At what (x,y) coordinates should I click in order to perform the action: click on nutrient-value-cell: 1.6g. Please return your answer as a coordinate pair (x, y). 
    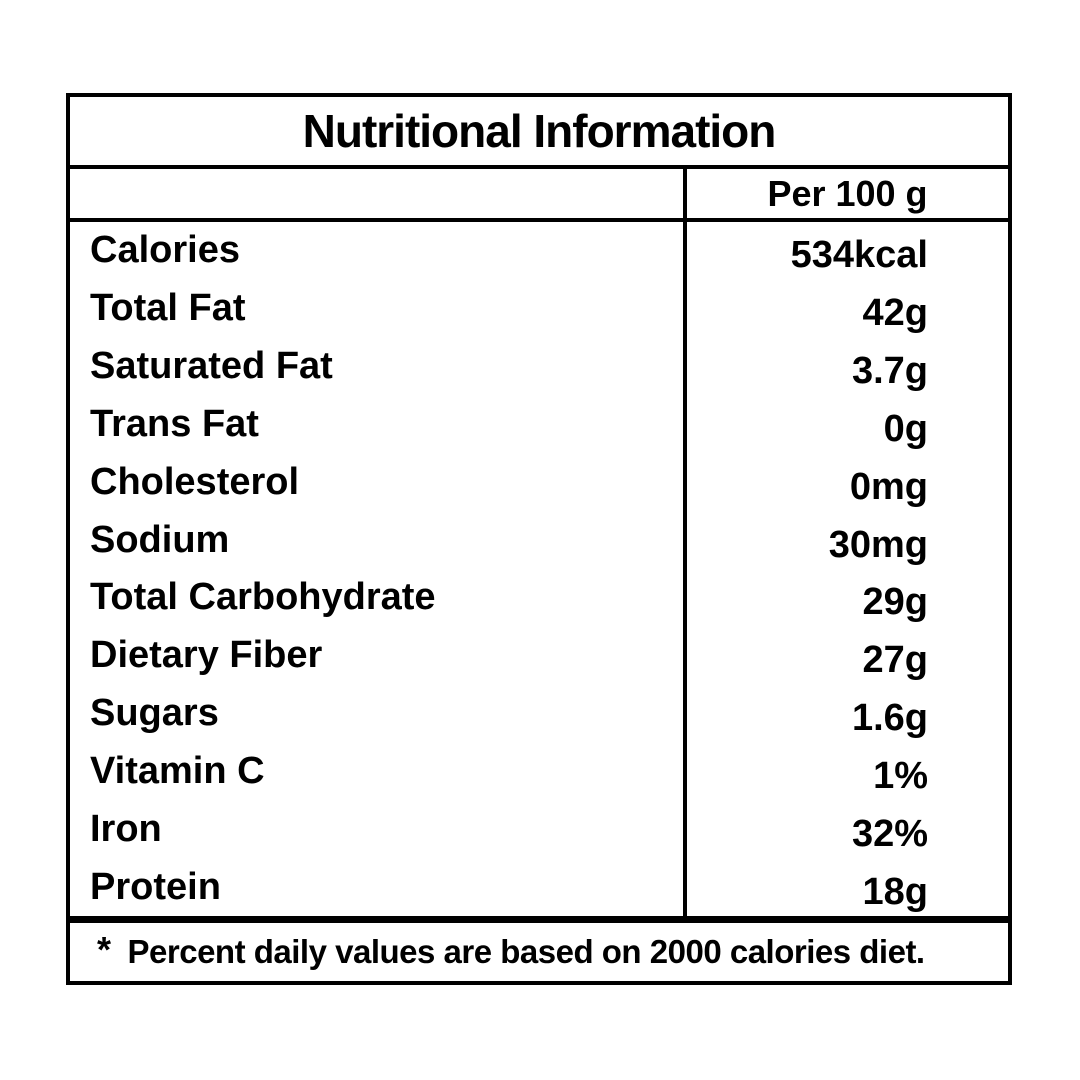
    Looking at the image, I should click on (845, 713).